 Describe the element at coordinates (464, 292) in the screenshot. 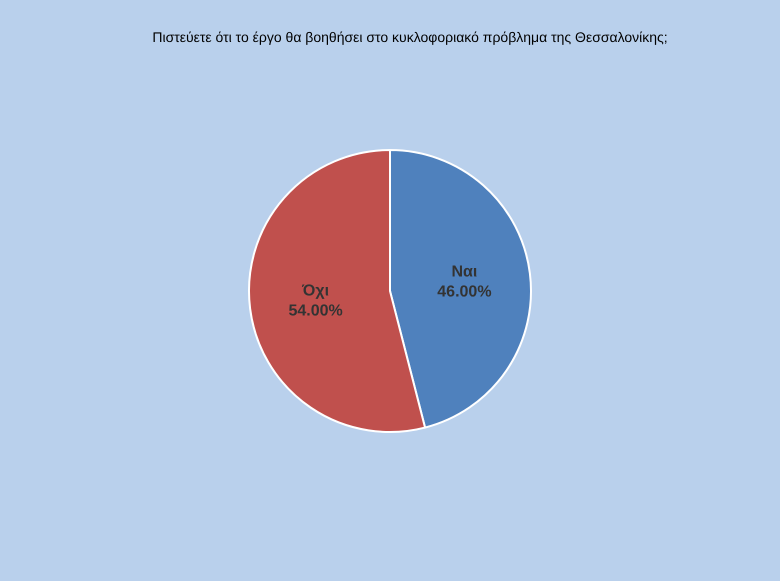

I see `data-label: 46.00%` at that location.